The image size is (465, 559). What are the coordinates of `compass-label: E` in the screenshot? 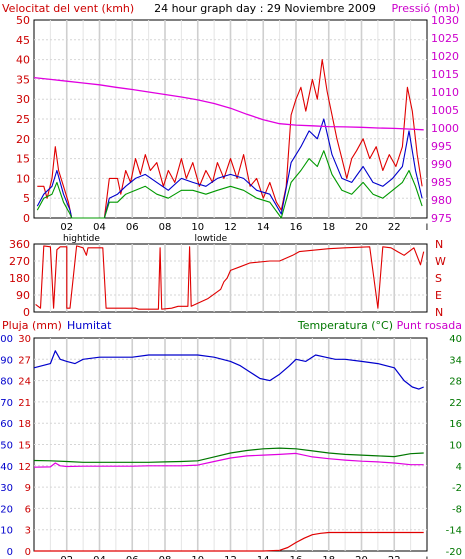 It's located at (438, 295).